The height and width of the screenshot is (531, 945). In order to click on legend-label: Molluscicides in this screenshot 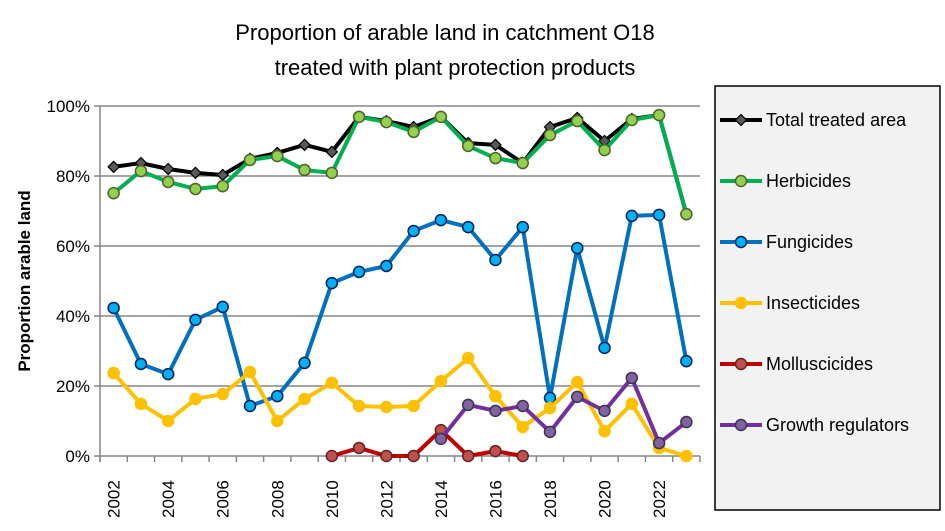, I will do `click(819, 364)`.